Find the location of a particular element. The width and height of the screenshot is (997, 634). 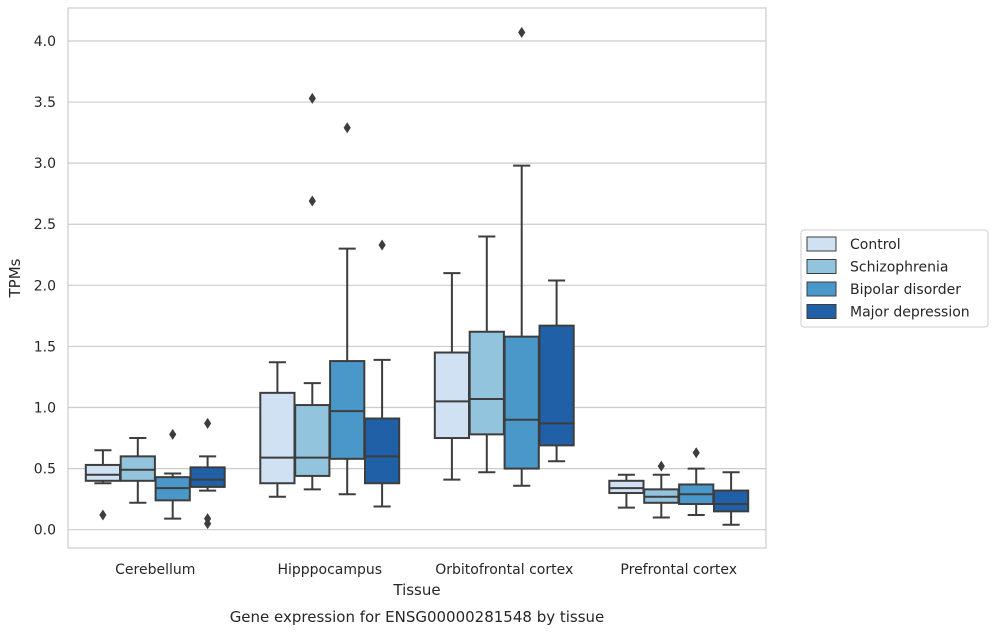

y-tick-labels: 0.0 0.5 1.0 1.5 2.0 2.5 3.0 3.5 4.0 is located at coordinates (45, 286).